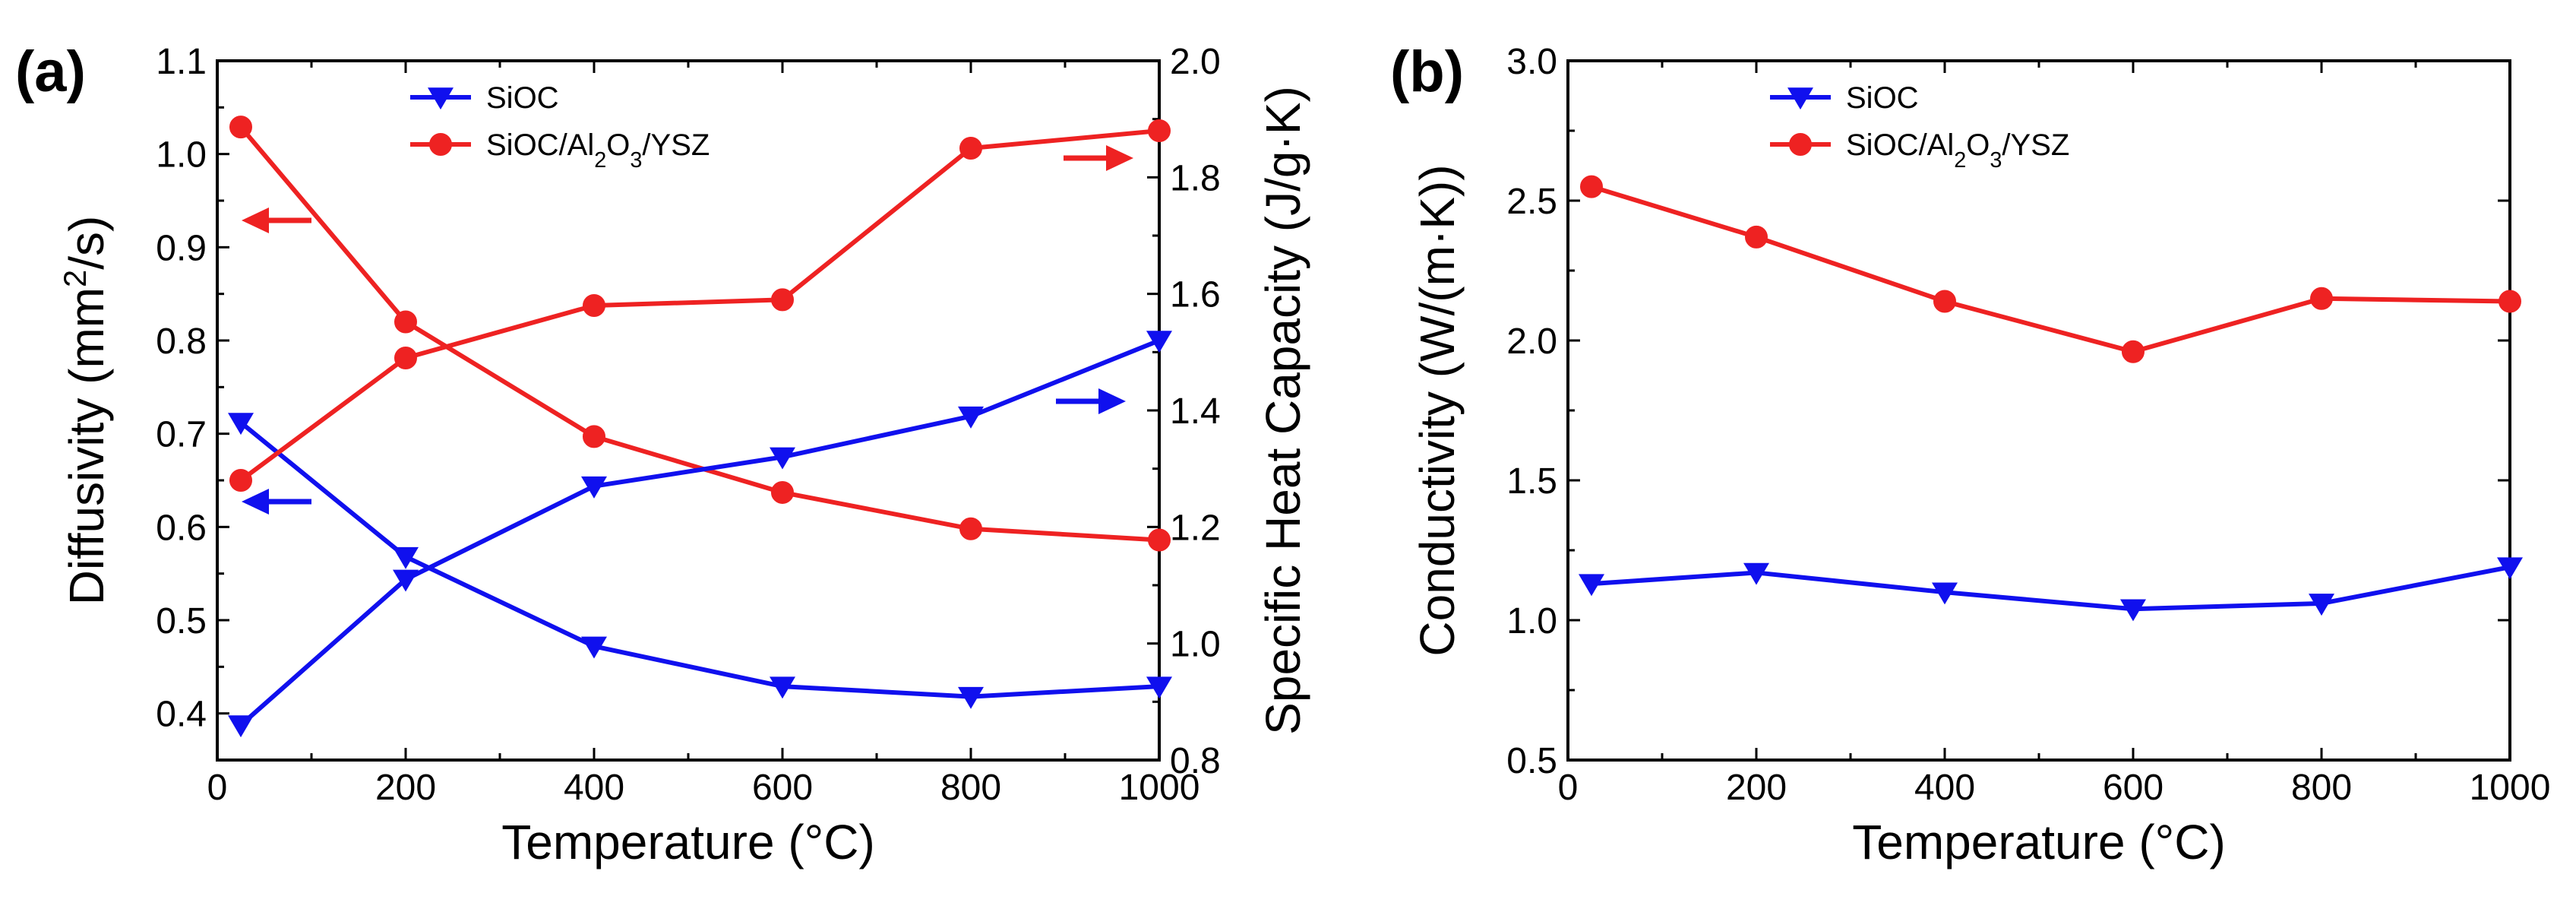 Image resolution: width=2576 pixels, height=909 pixels. What do you see at coordinates (1437, 410) in the screenshot?
I see `y-axis-label: Conductivity (W/(m·K))` at bounding box center [1437, 410].